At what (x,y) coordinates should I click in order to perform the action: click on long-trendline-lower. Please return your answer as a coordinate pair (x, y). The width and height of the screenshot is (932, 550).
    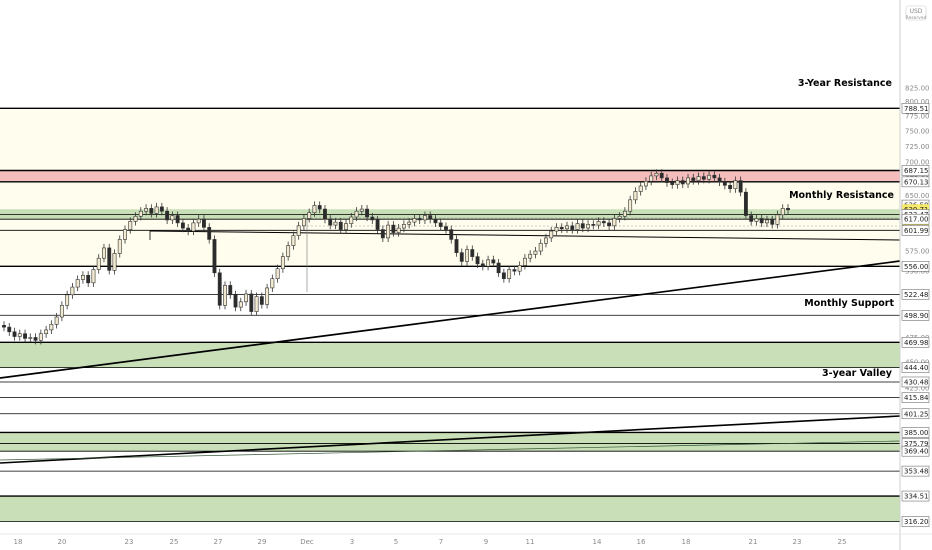
    Looking at the image, I should click on (450, 439).